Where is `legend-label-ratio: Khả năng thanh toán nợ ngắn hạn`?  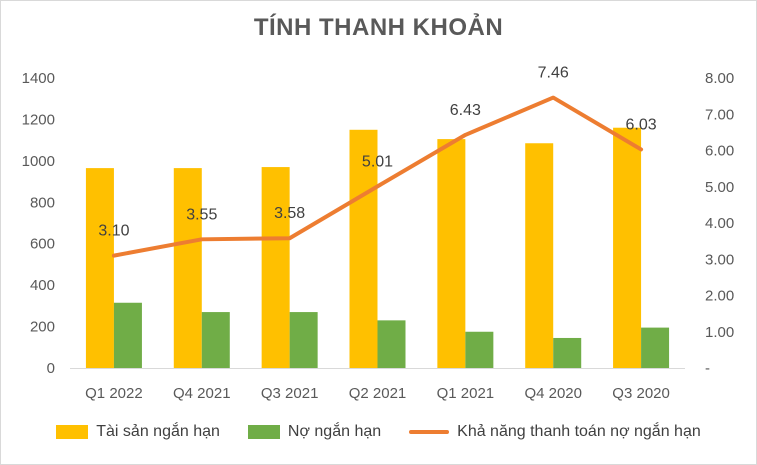
legend-label-ratio: Khả năng thanh toán nợ ngắn hạn is located at coordinates (579, 431).